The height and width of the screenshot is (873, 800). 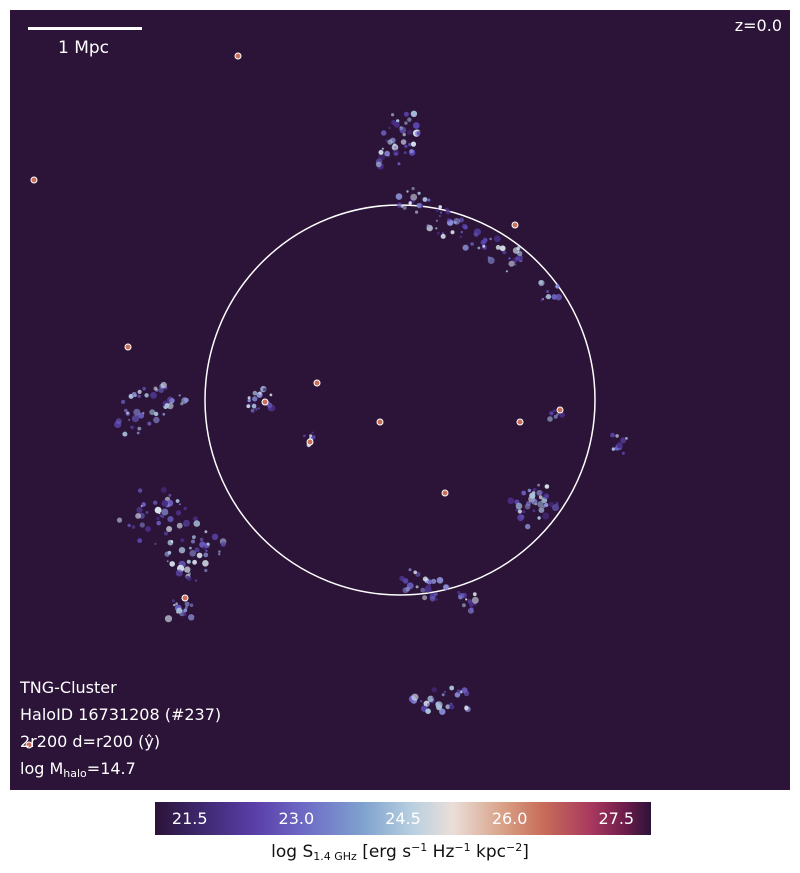 What do you see at coordinates (441, 852) in the screenshot?
I see `cb-label-part: Hz` at bounding box center [441, 852].